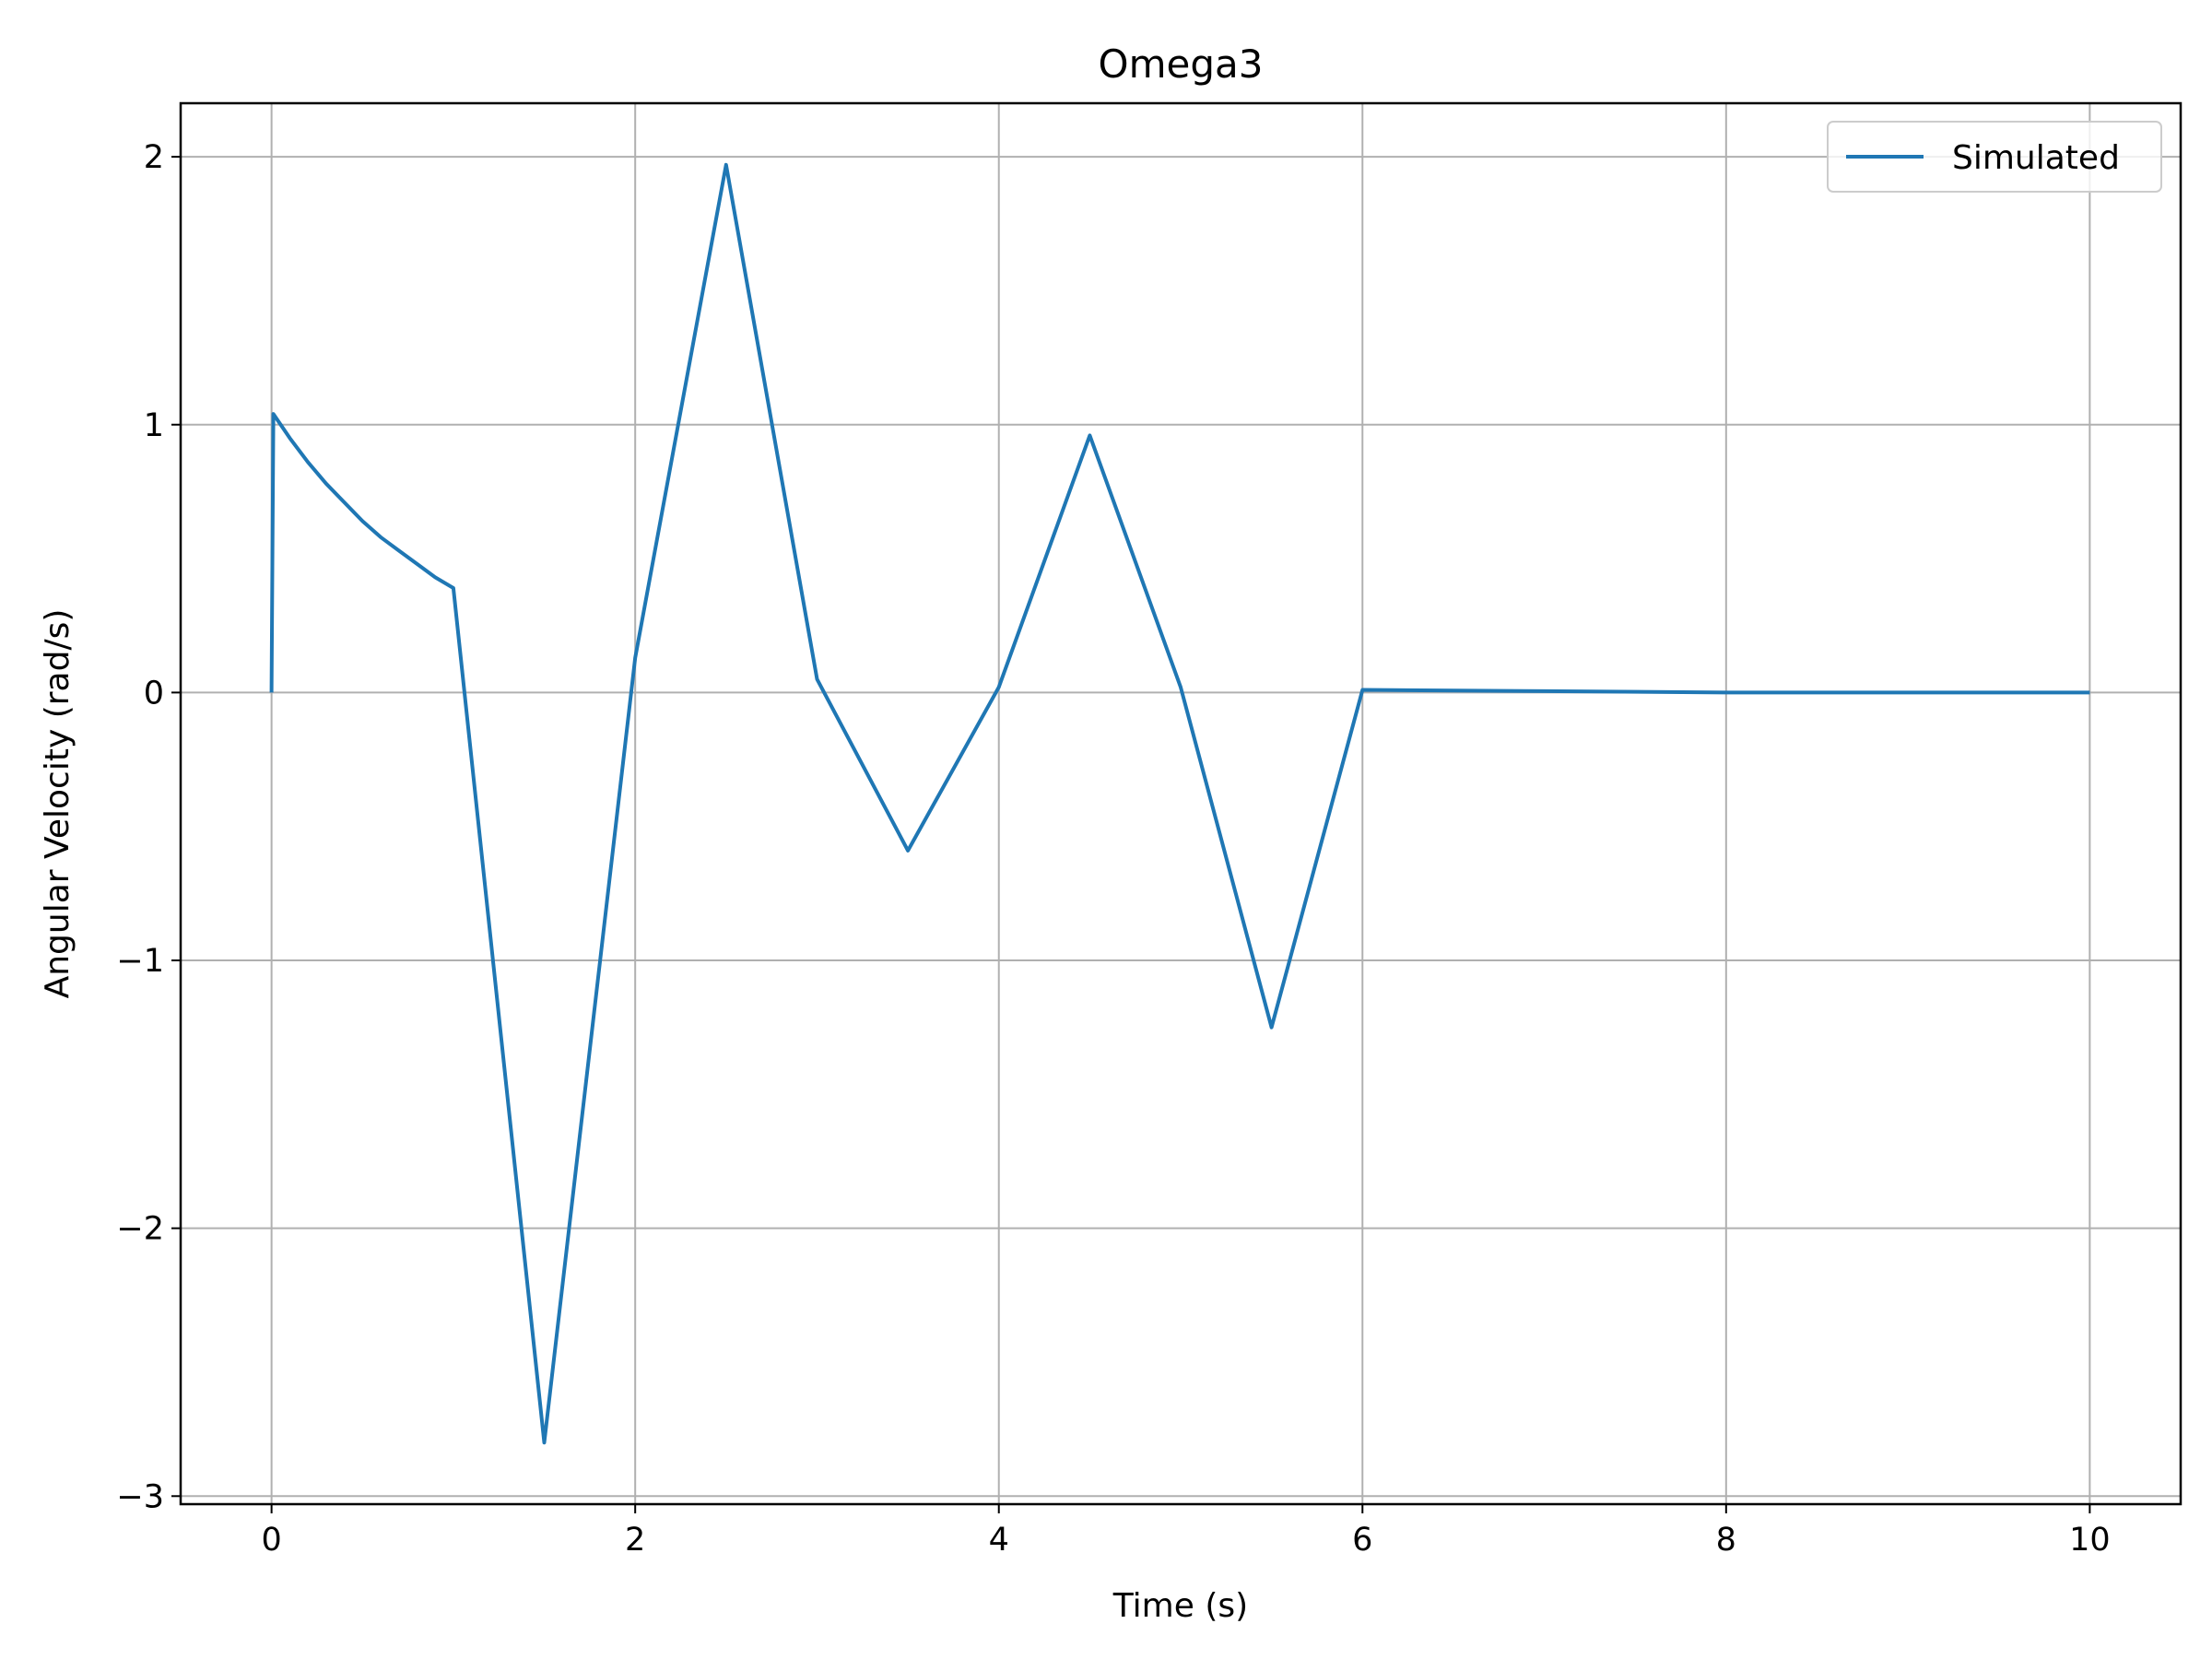 This screenshot has height=1659, width=2212. What do you see at coordinates (999, 1540) in the screenshot?
I see `x-tick-label: 4` at bounding box center [999, 1540].